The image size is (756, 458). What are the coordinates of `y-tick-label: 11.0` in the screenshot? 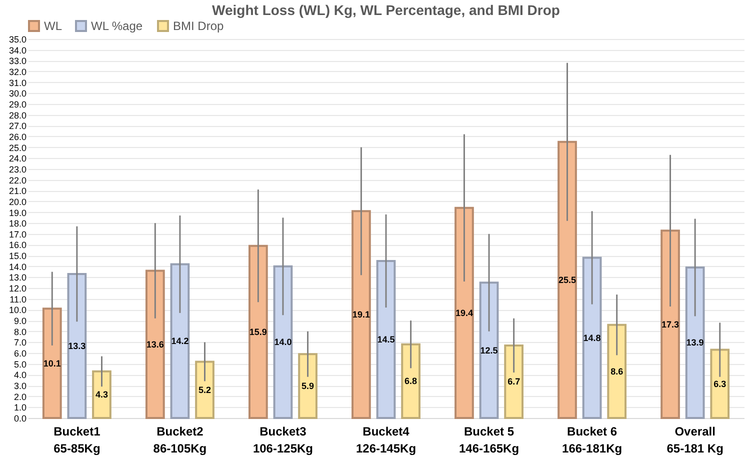 It's located at (18, 299).